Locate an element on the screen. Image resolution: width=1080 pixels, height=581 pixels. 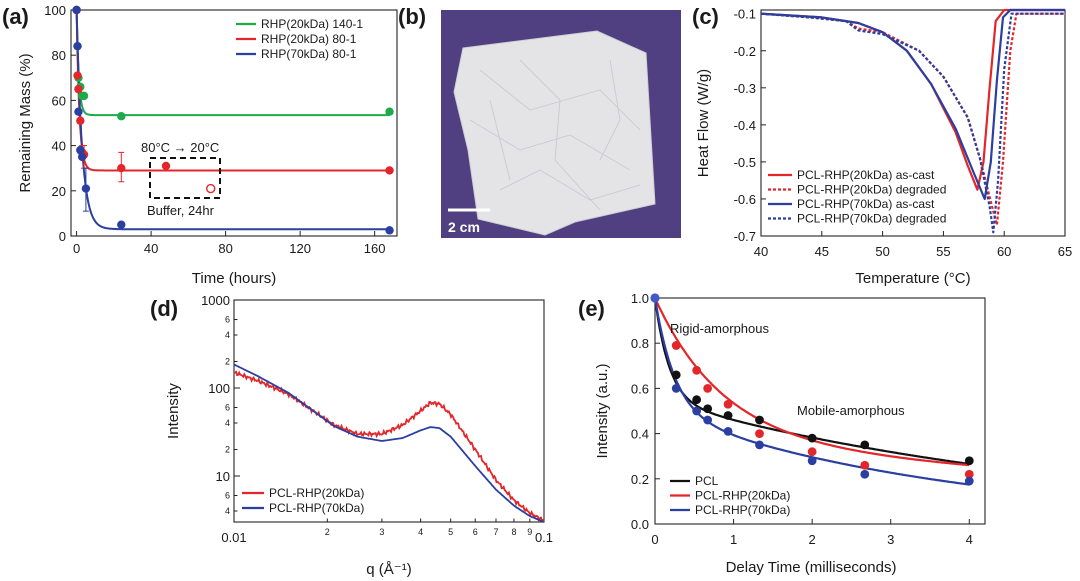
x-tick-label-45: 45 is located at coordinates (822, 251).